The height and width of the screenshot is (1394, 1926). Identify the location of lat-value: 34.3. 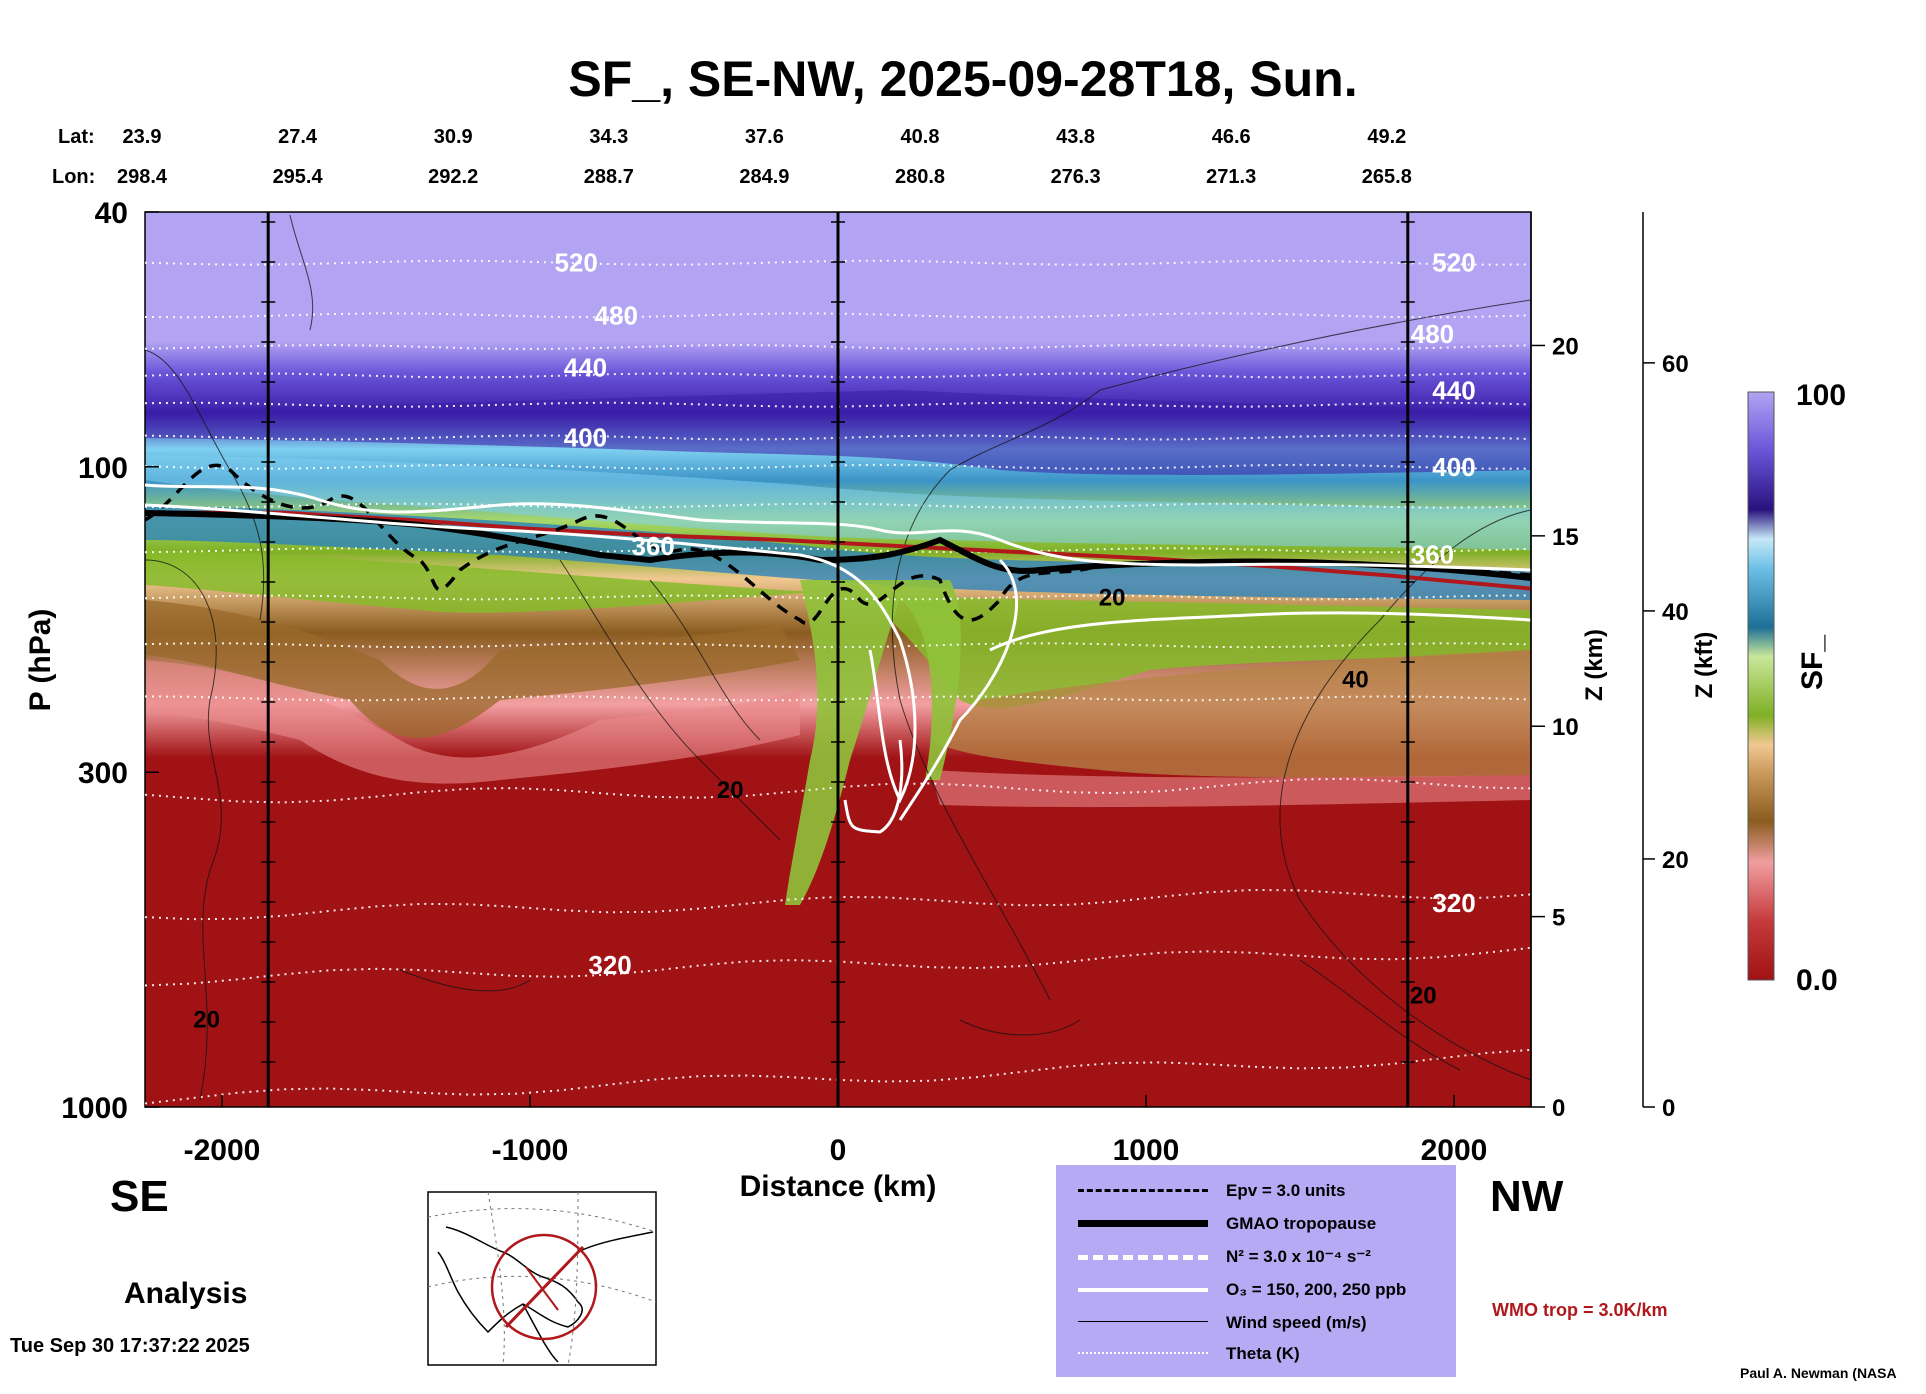
(608, 137).